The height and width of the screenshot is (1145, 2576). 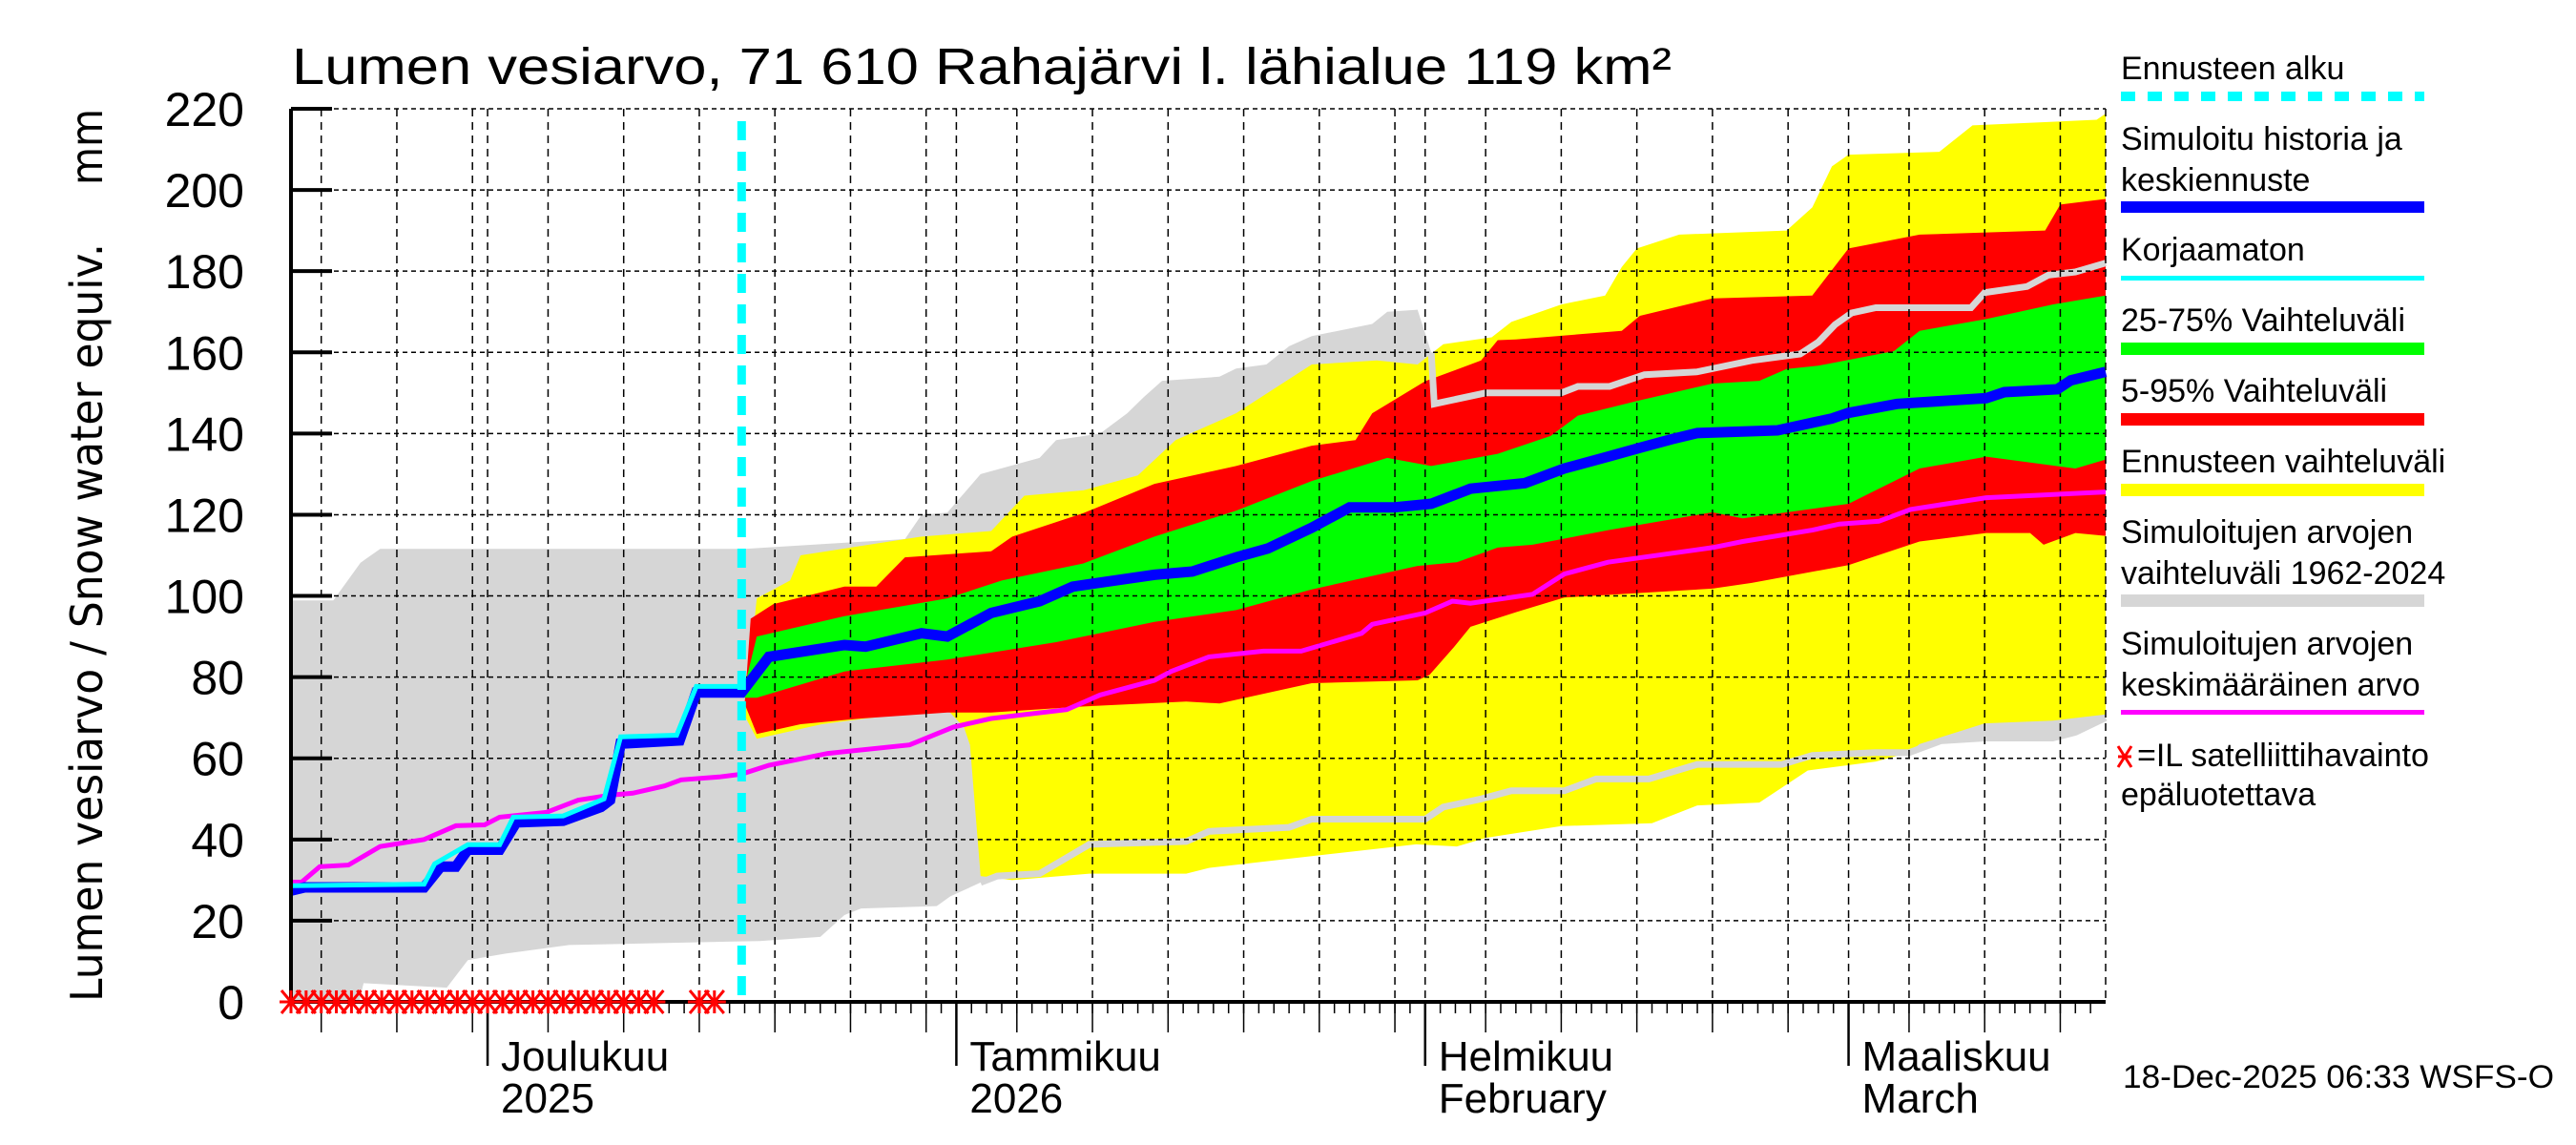 I want to click on legend-satellite-label-2: epäluotettava, so click(x=2218, y=795).